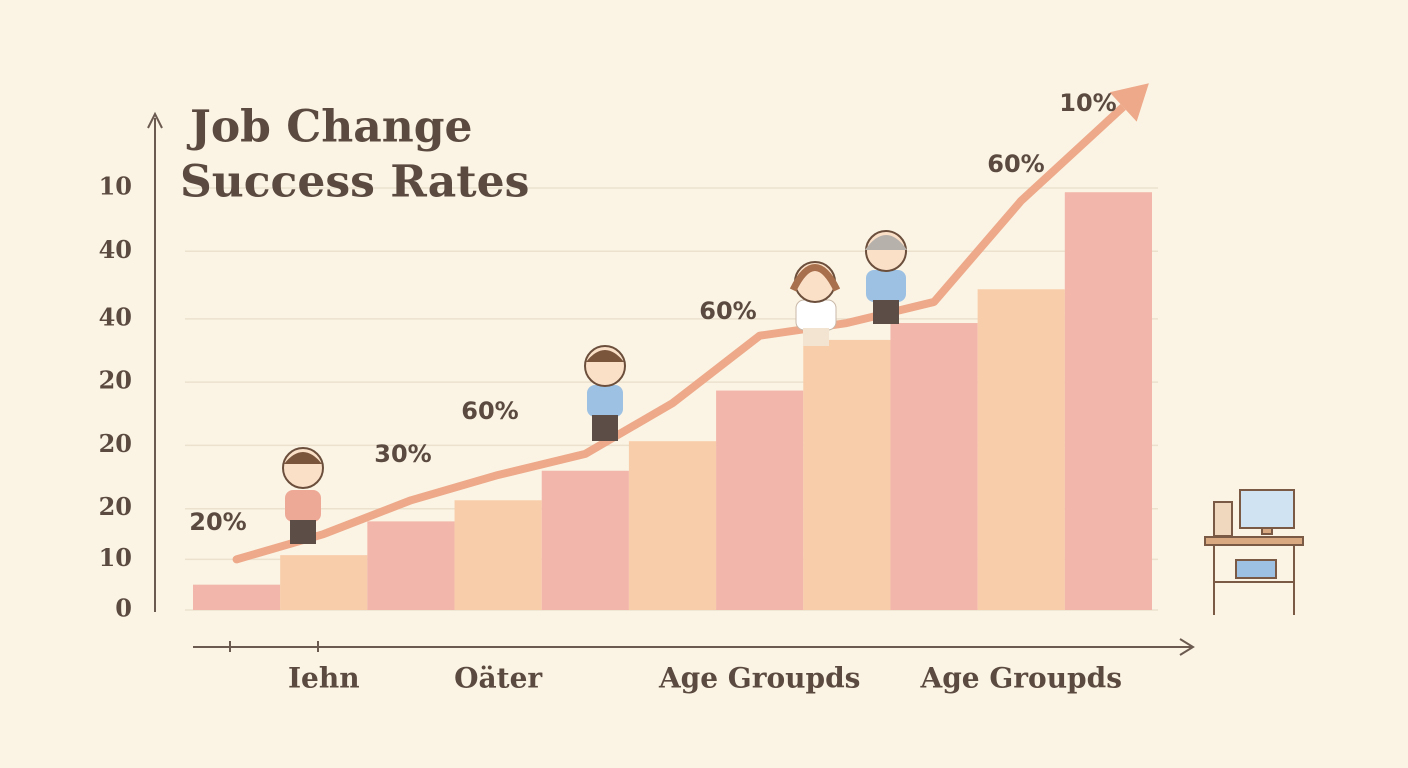 This screenshot has width=1408, height=768. What do you see at coordinates (123, 608) in the screenshot?
I see `y-tick-label: 0` at bounding box center [123, 608].